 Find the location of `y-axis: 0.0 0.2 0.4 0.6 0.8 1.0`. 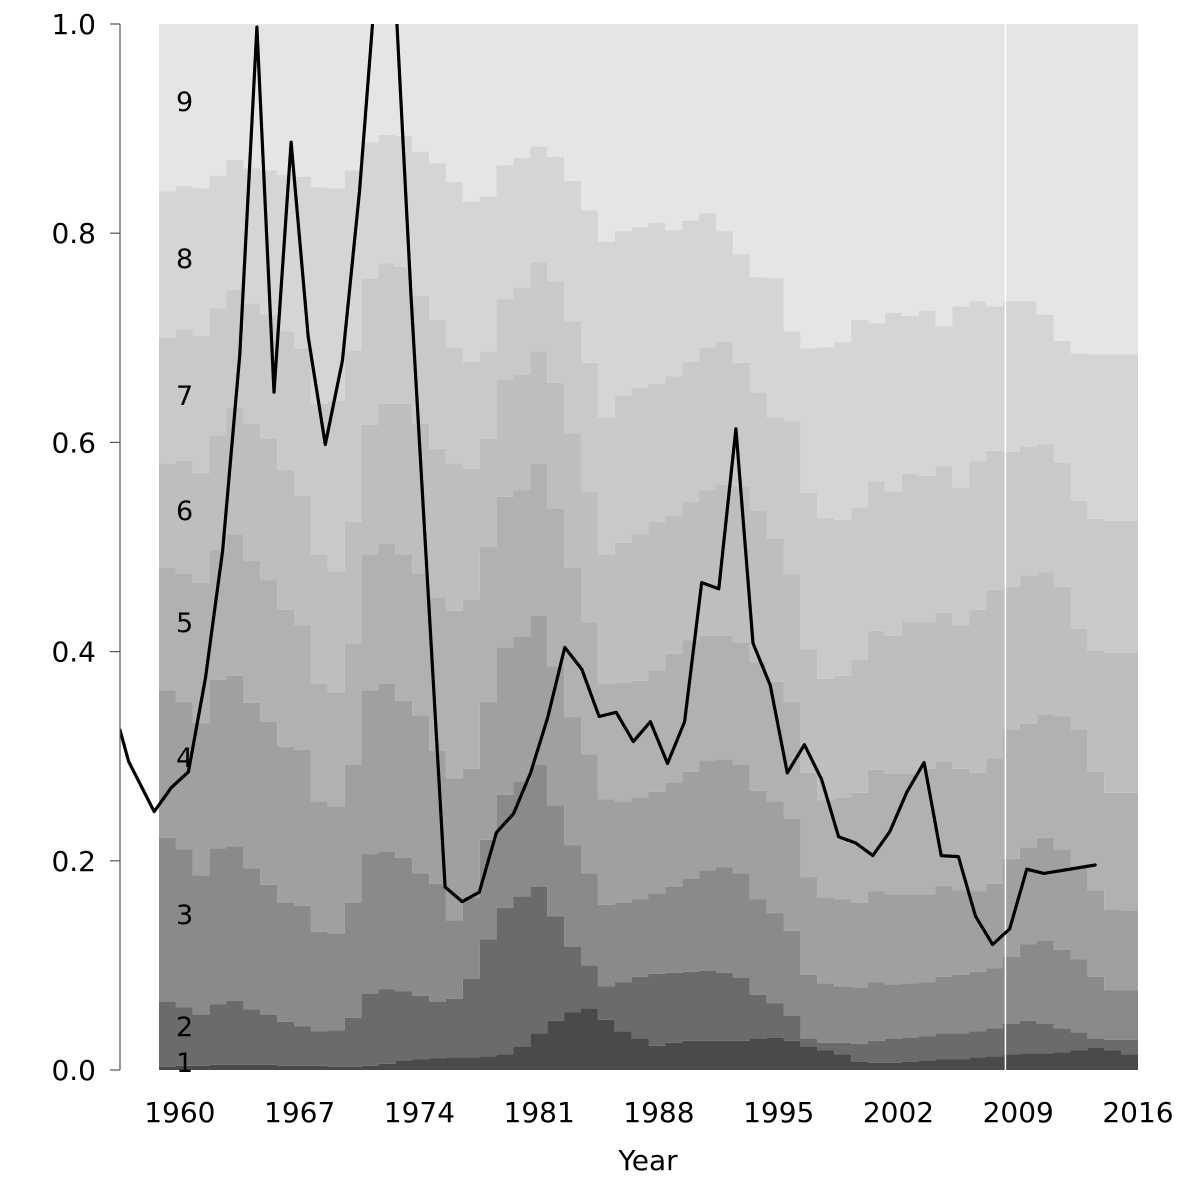

y-axis: 0.0 0.2 0.4 0.6 0.8 1.0 is located at coordinates (86, 547).